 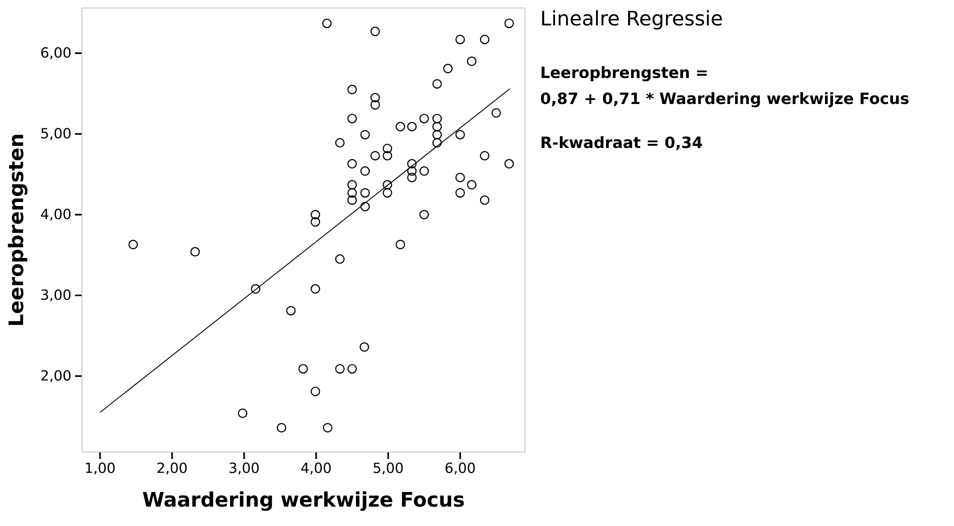 What do you see at coordinates (56, 134) in the screenshot?
I see `y-tick-label: 5,00` at bounding box center [56, 134].